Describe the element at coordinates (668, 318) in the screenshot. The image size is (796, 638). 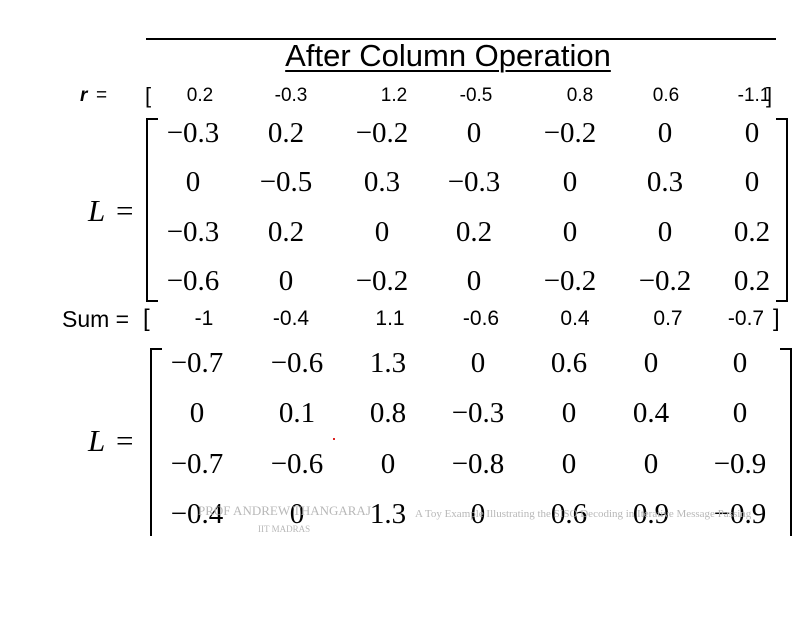
I see `sum-value: 0.7` at that location.